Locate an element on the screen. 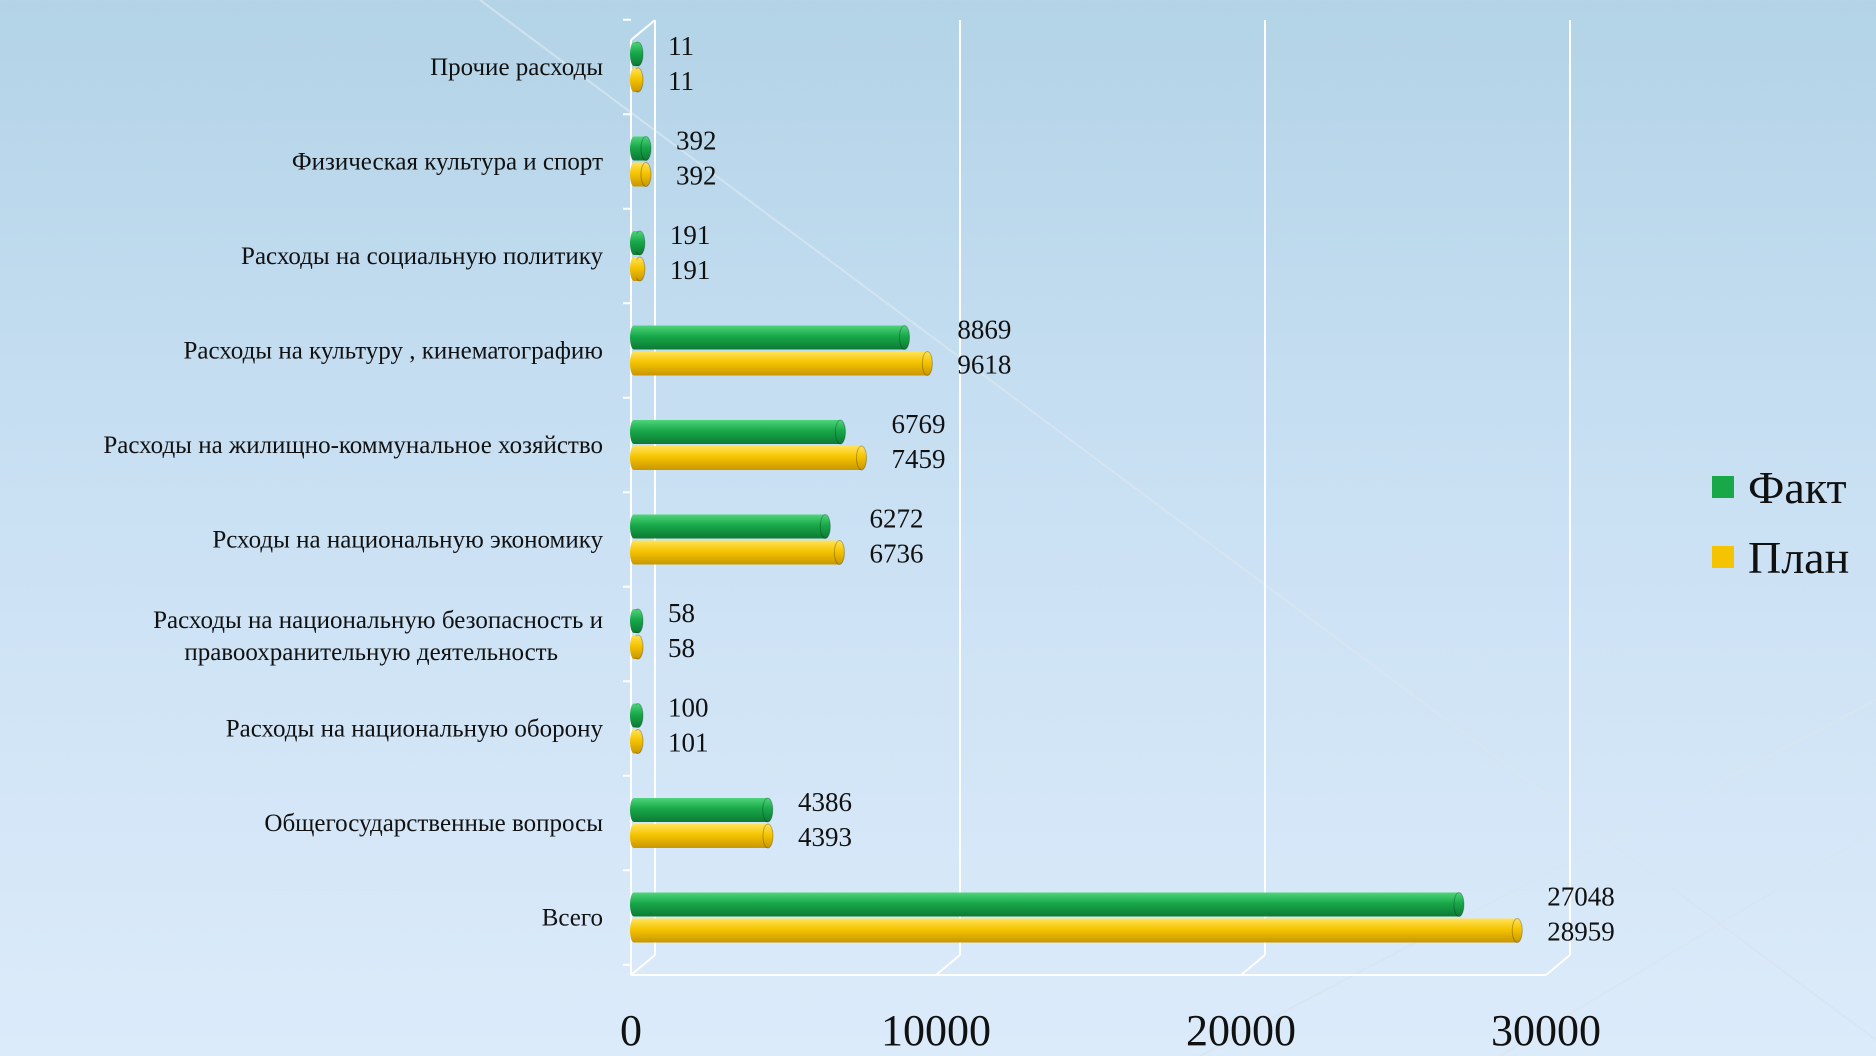 The image size is (1876, 1056). value-label-fact-4: 6769 is located at coordinates (918, 424).